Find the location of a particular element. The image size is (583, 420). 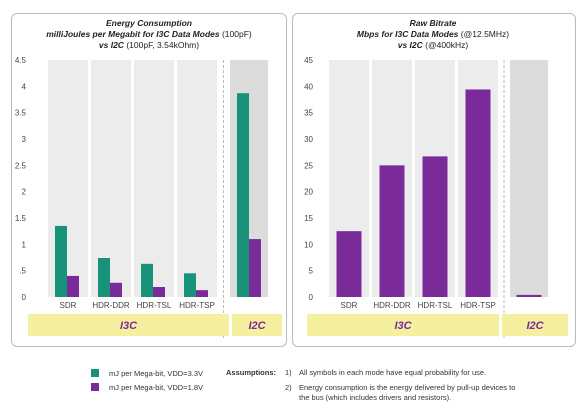

bitrate-i3c-band is located at coordinates (403, 325).